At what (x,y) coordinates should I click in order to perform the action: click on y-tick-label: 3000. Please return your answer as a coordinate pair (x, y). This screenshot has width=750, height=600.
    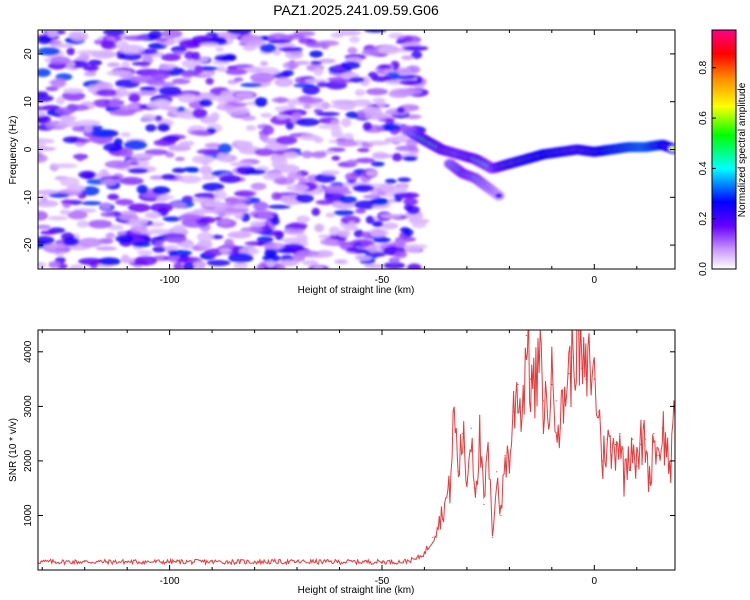
    Looking at the image, I should click on (28, 406).